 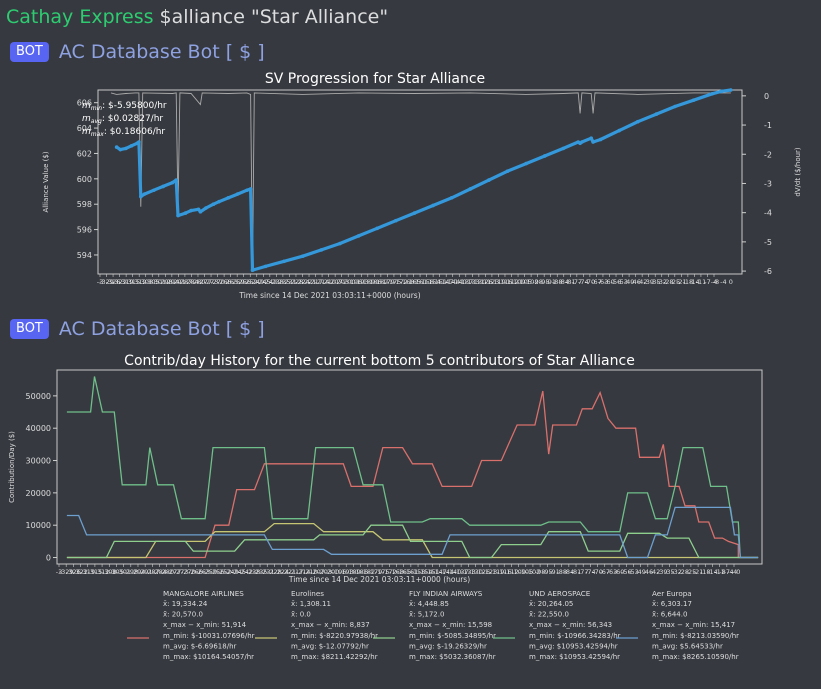 What do you see at coordinates (575, 636) in the screenshot?
I see `legend-stat: m_min: $-10966.34283/hr` at bounding box center [575, 636].